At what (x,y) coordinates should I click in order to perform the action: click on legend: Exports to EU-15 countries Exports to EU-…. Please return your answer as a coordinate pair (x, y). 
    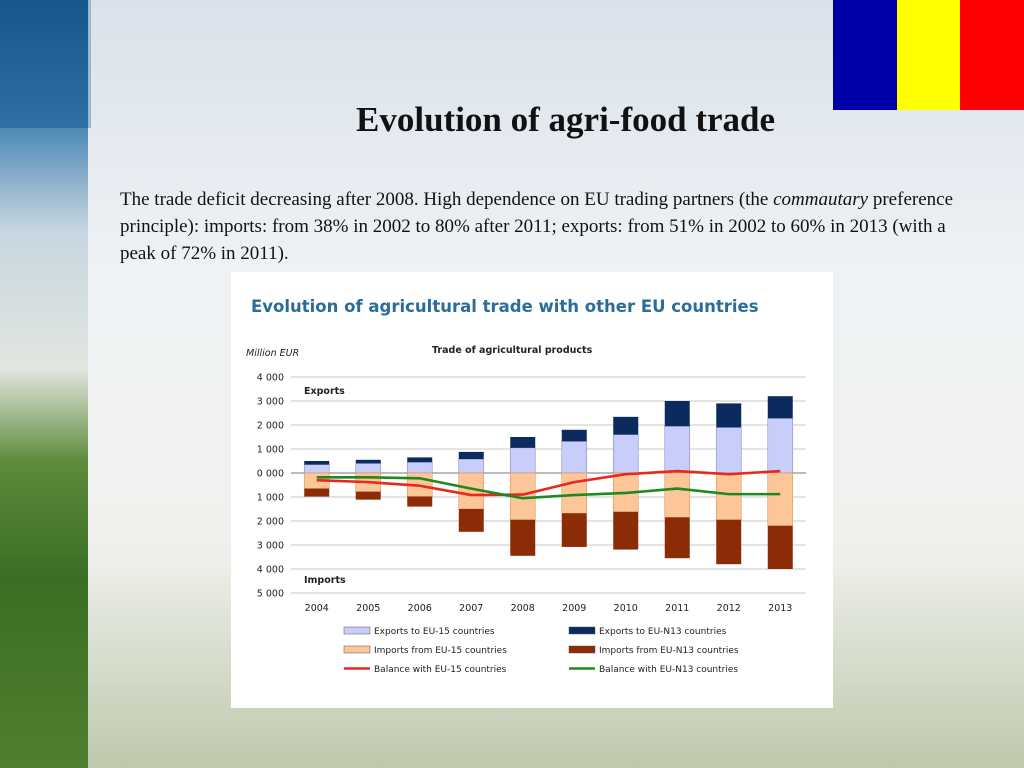
    Looking at the image, I should click on (541, 650).